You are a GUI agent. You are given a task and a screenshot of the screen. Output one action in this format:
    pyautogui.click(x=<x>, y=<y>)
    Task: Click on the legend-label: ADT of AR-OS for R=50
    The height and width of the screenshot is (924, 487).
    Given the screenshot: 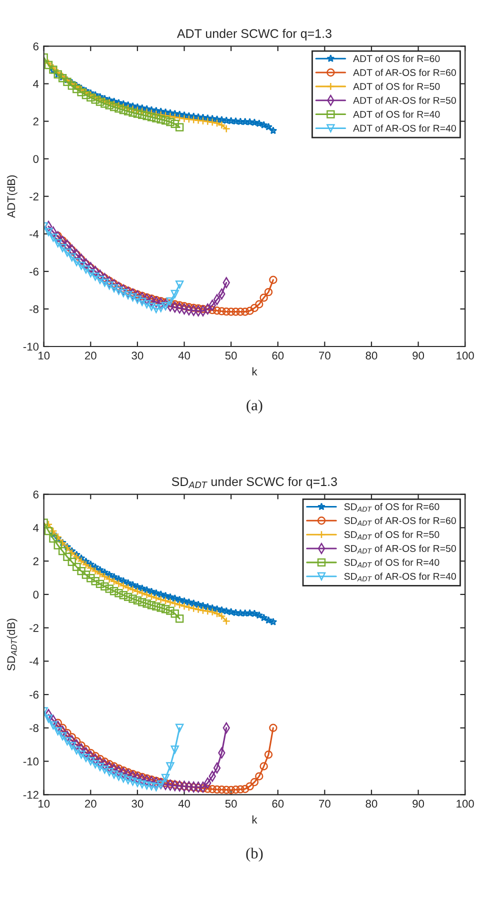 What is the action you would take?
    pyautogui.click(x=404, y=100)
    